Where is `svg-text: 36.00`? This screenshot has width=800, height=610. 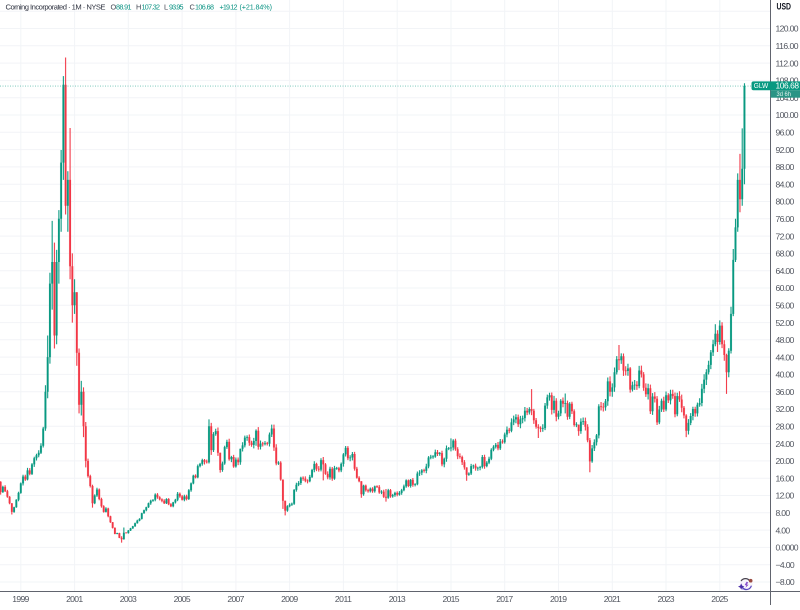 svg-text: 36.00 is located at coordinates (785, 392).